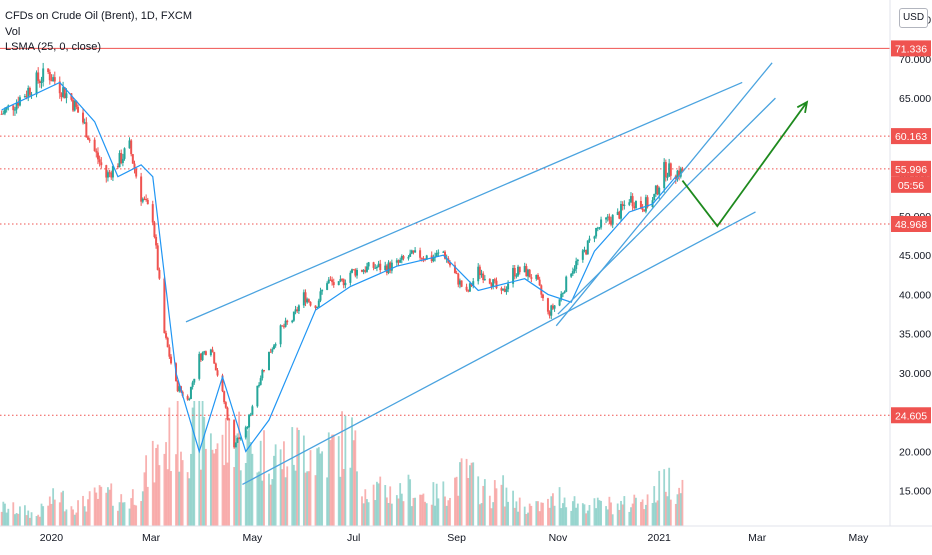 The width and height of the screenshot is (932, 555). Describe the element at coordinates (558, 538) in the screenshot. I see `x-tick-label: Nov` at that location.